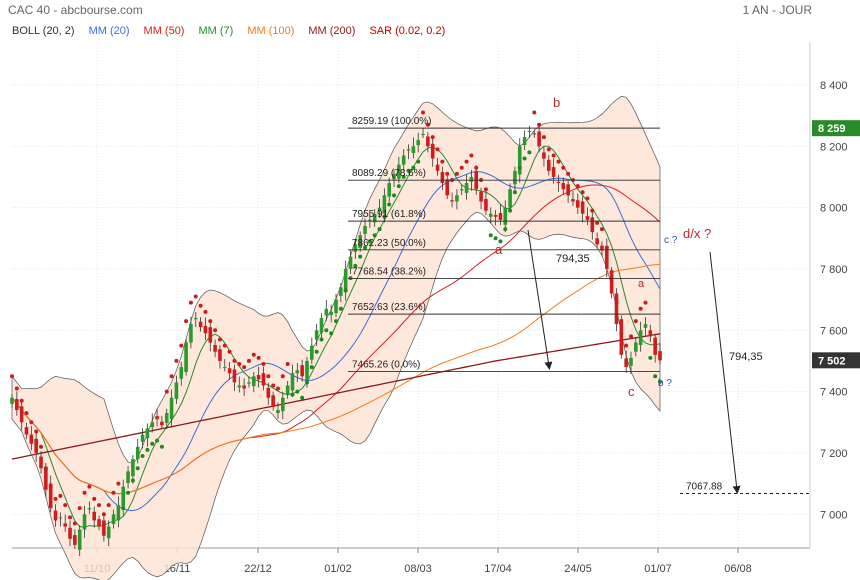 The image size is (860, 580). What do you see at coordinates (631, 391) in the screenshot?
I see `wave-annotation: c` at bounding box center [631, 391].